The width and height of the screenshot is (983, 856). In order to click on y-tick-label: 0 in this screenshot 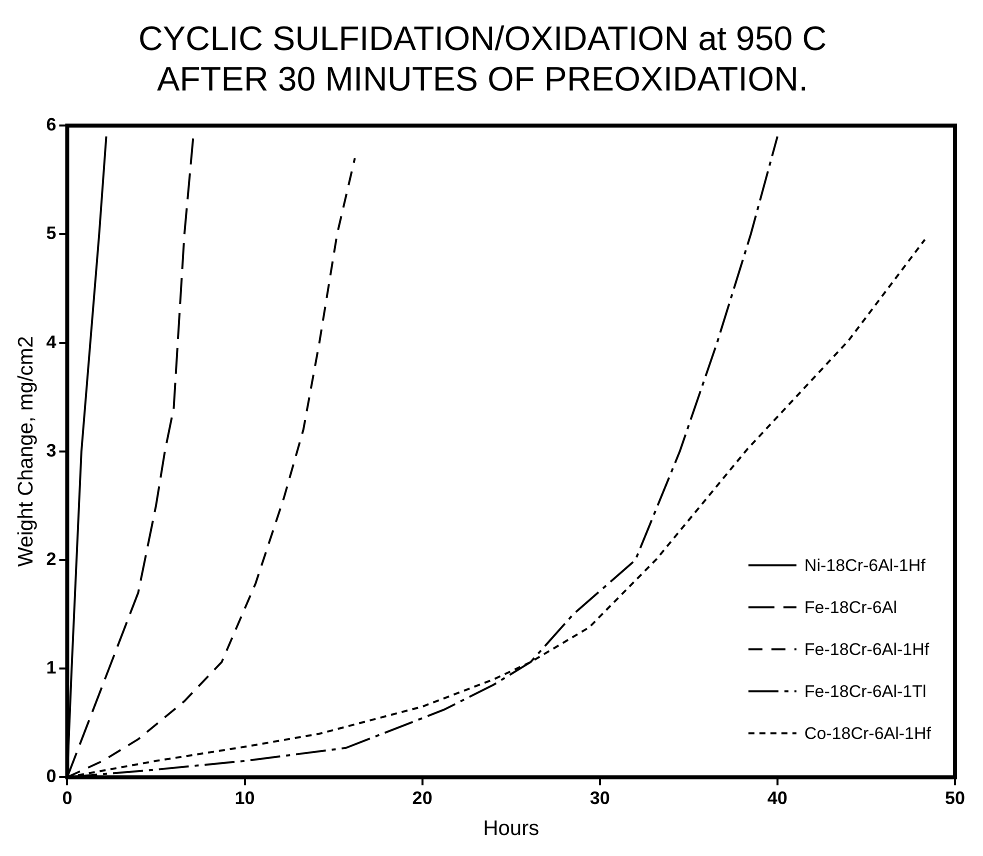, I will do `click(51, 776)`.